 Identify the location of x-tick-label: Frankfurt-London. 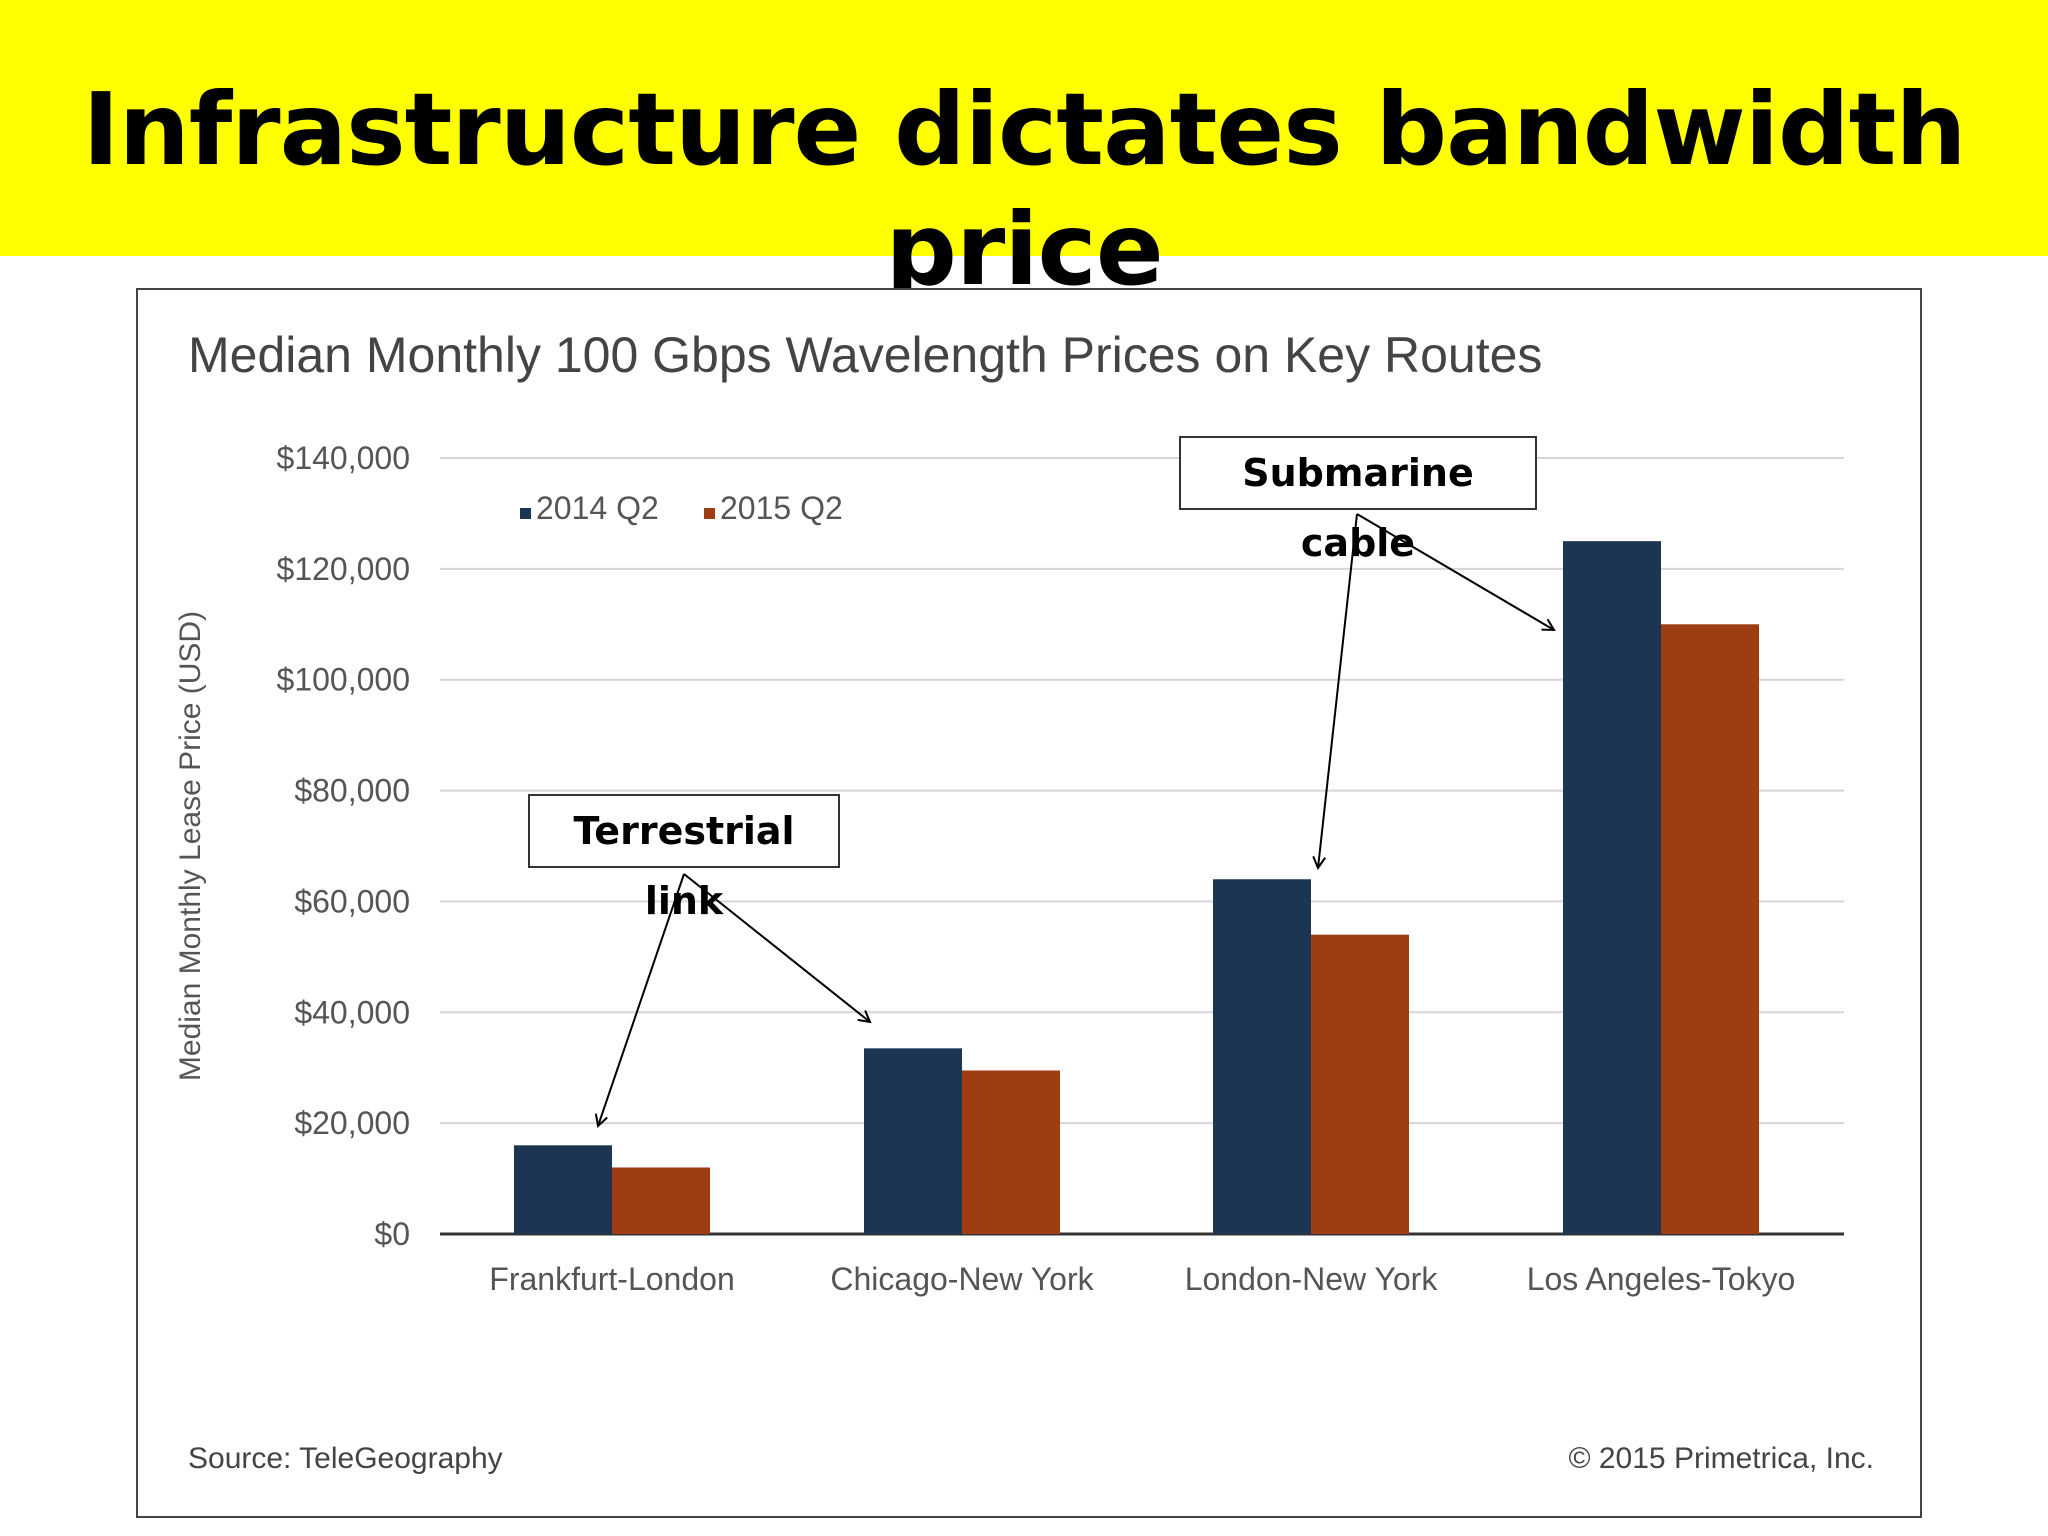
(611, 1279).